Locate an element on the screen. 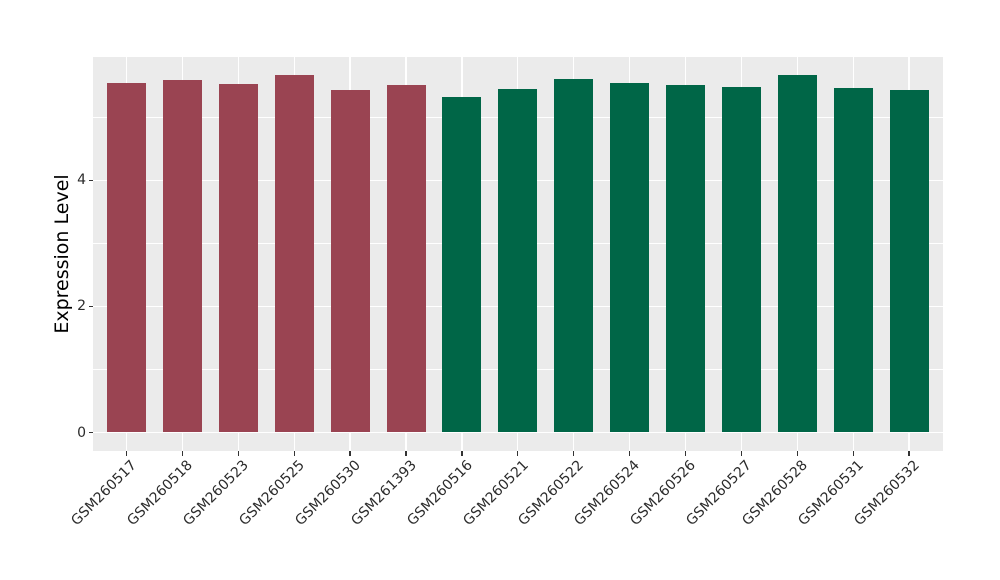  bar-GSM260516 is located at coordinates (462, 264).